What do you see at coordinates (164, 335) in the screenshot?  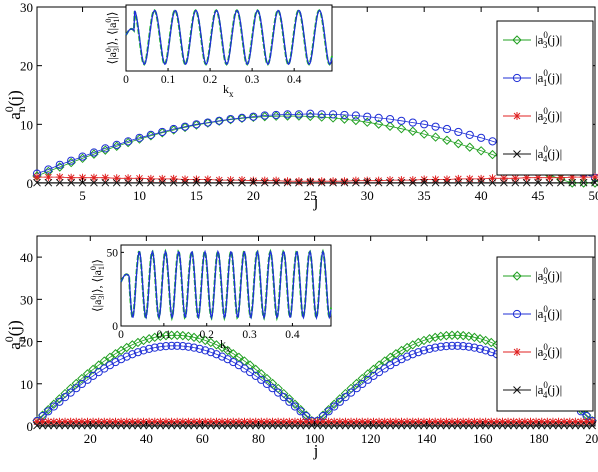 I see `inset-x-tick-label: 0.1` at bounding box center [164, 335].